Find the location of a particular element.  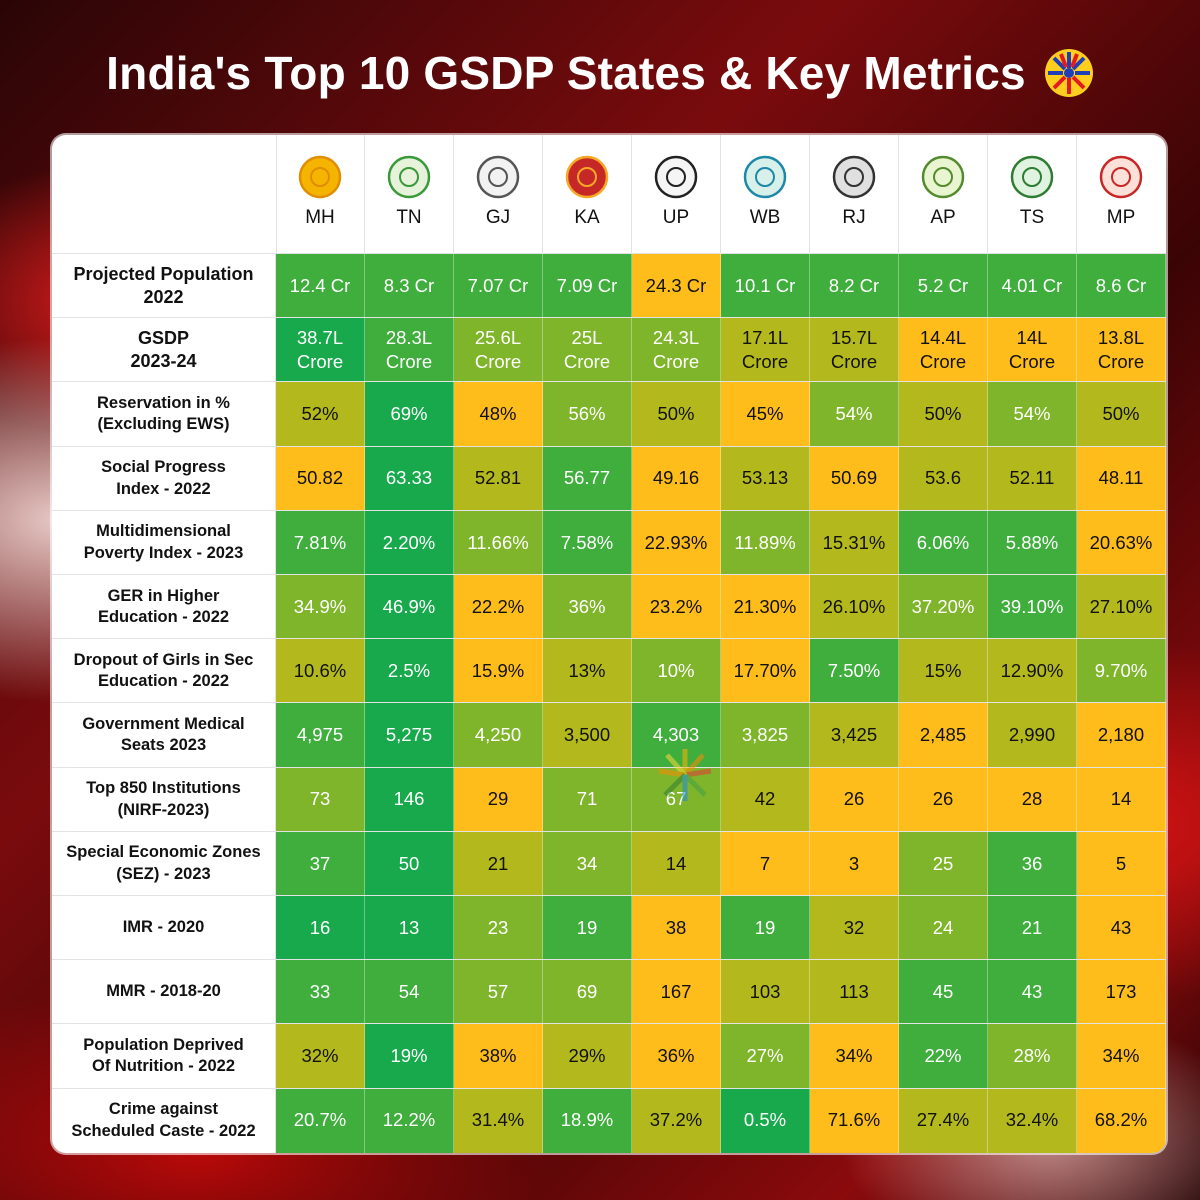

table-cell-mh: 38.7L Crore is located at coordinates (320, 350).